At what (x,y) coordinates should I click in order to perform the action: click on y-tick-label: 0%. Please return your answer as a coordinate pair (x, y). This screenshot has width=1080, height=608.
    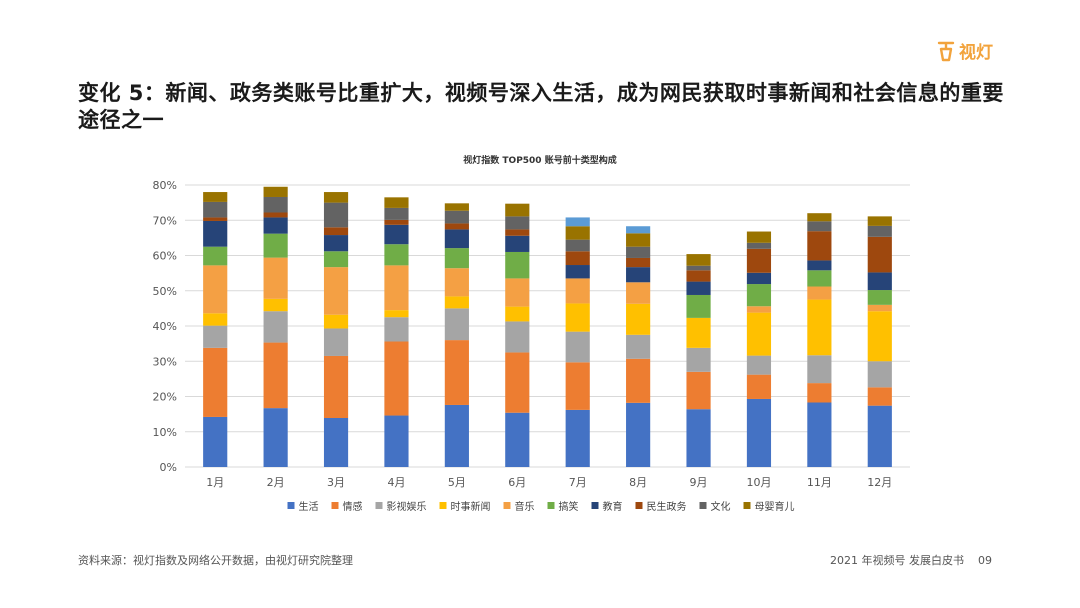
    Looking at the image, I should click on (168, 467).